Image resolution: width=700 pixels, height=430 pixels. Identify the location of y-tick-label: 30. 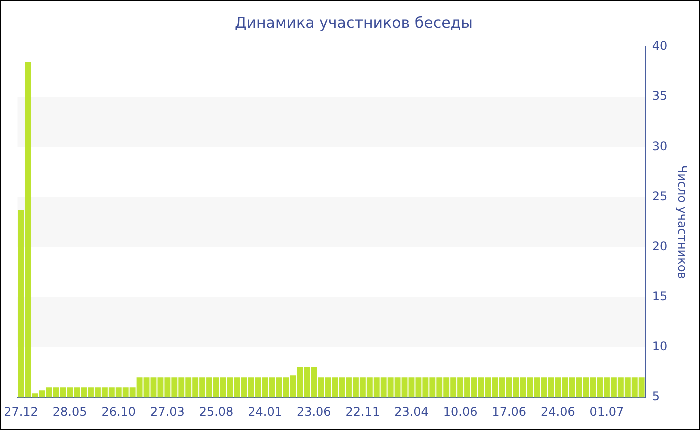
(660, 146).